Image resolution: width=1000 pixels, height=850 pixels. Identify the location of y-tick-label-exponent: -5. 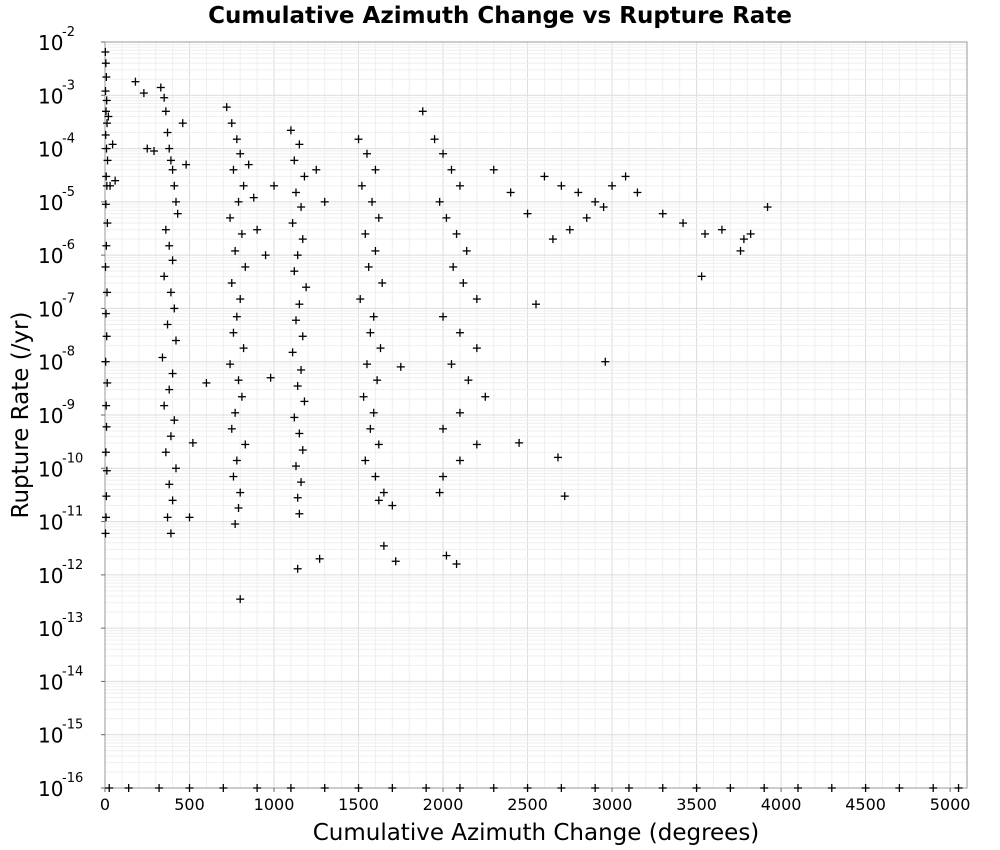
(68, 192).